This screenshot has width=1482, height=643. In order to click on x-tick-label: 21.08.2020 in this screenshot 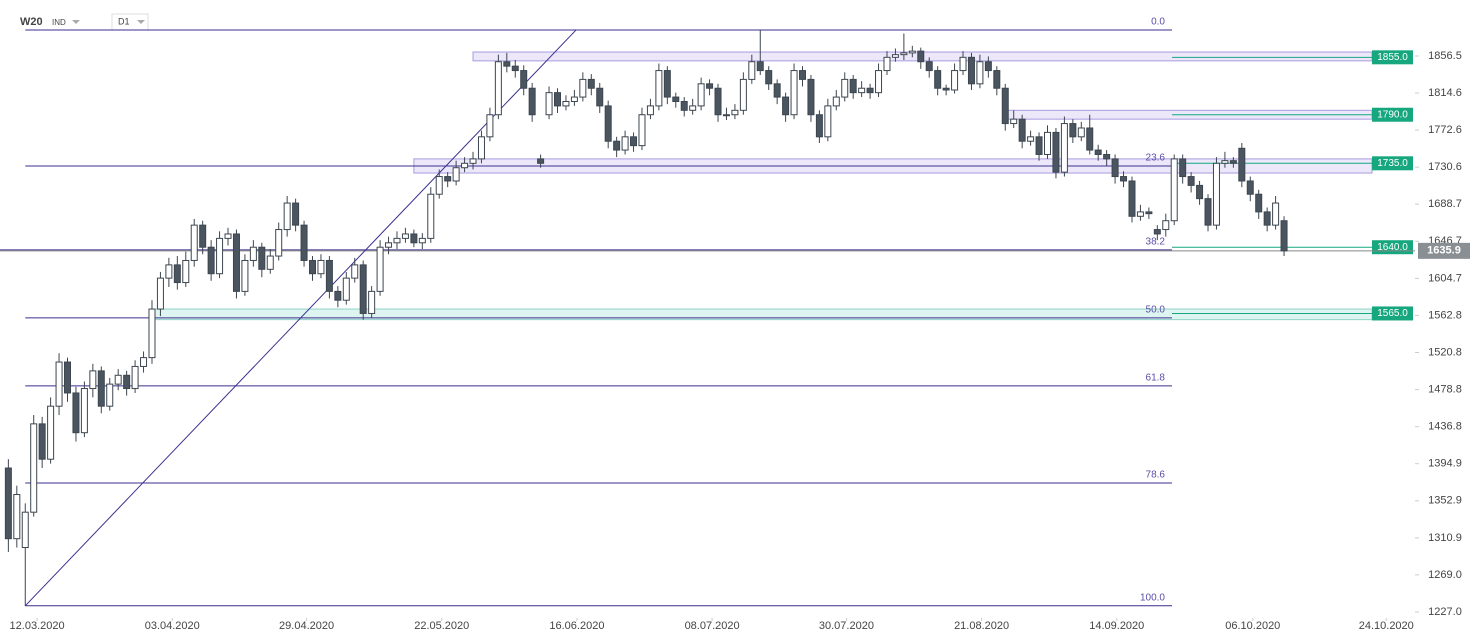, I will do `click(981, 626)`.